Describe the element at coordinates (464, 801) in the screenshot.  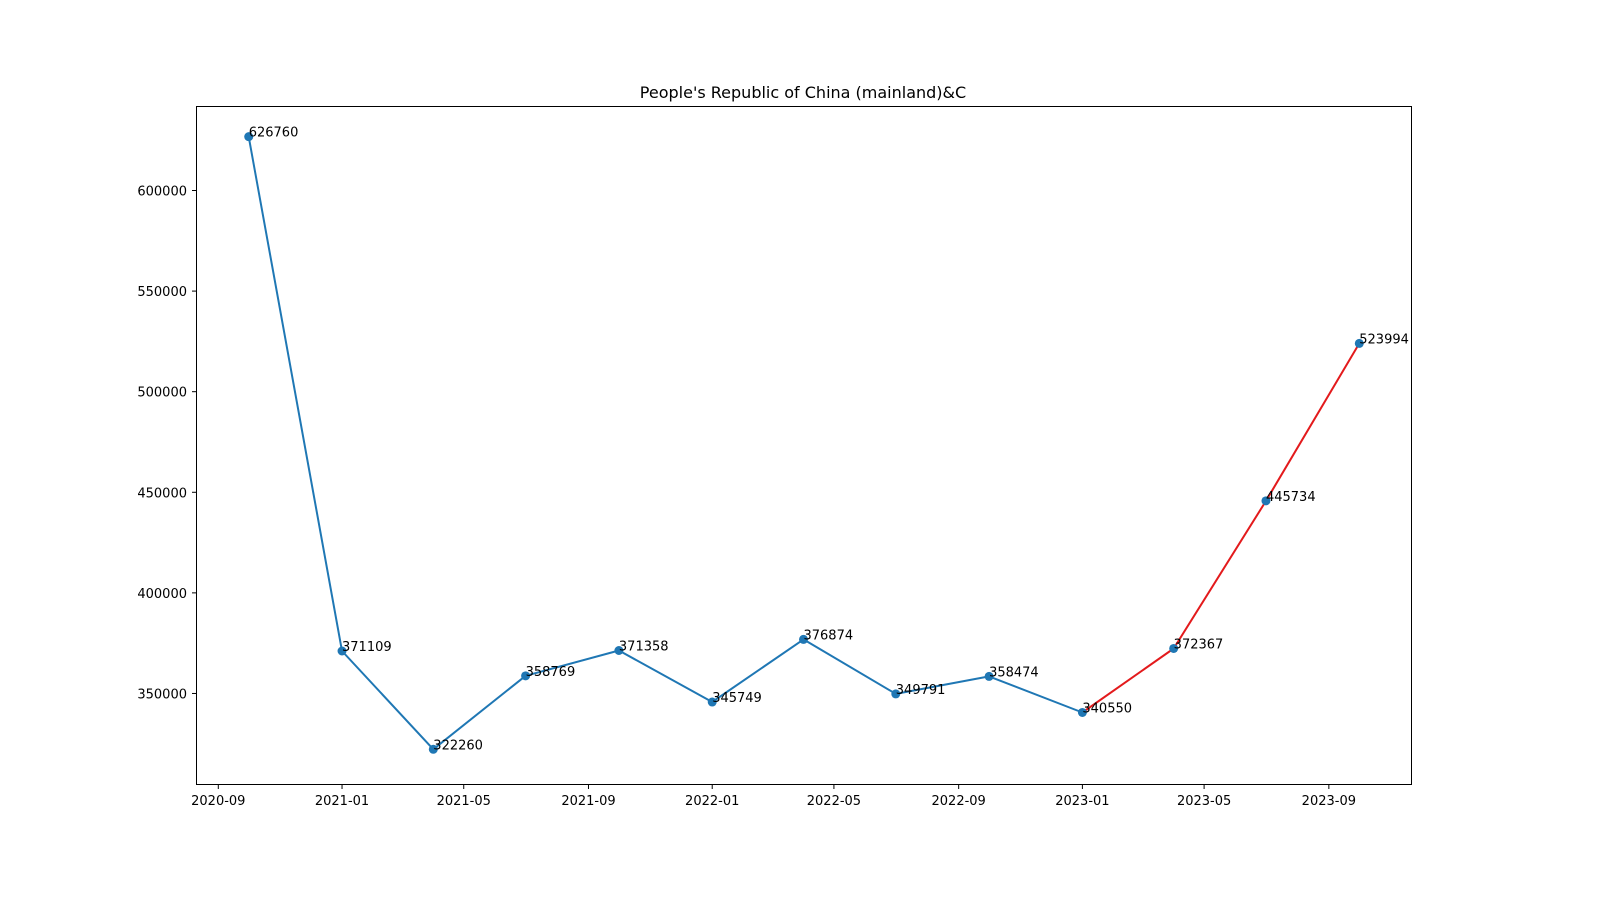
I see `x-tick-label: 2021-05` at that location.